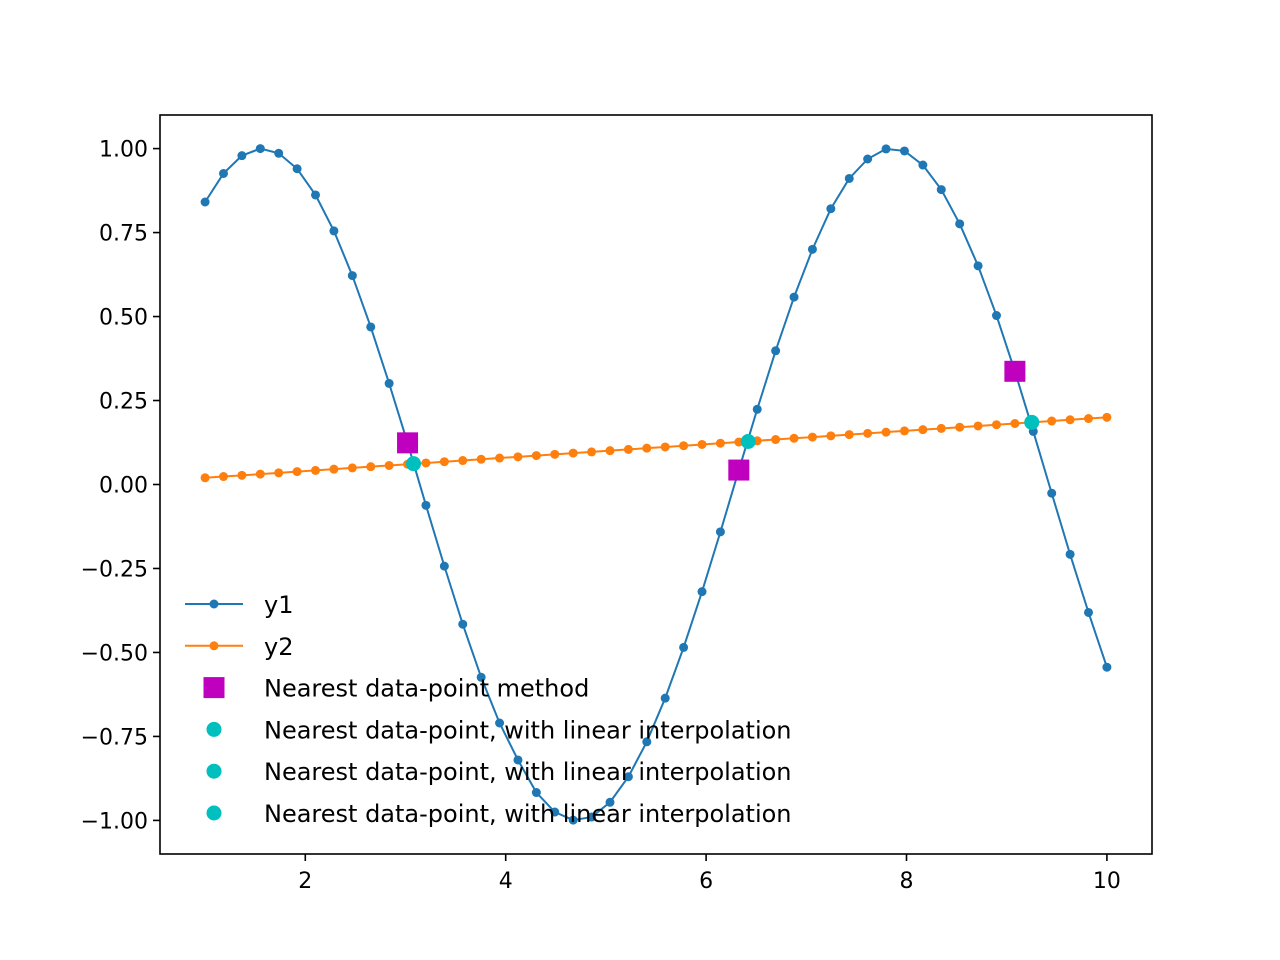 This screenshot has width=1280, height=960. Describe the element at coordinates (239, 647) in the screenshot. I see `legend-entry-y2: y2` at that location.